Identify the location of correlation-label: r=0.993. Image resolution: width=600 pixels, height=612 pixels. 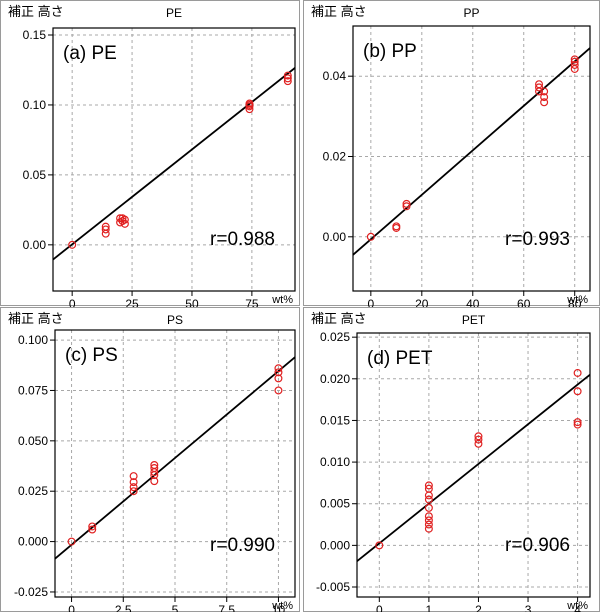
(537, 239).